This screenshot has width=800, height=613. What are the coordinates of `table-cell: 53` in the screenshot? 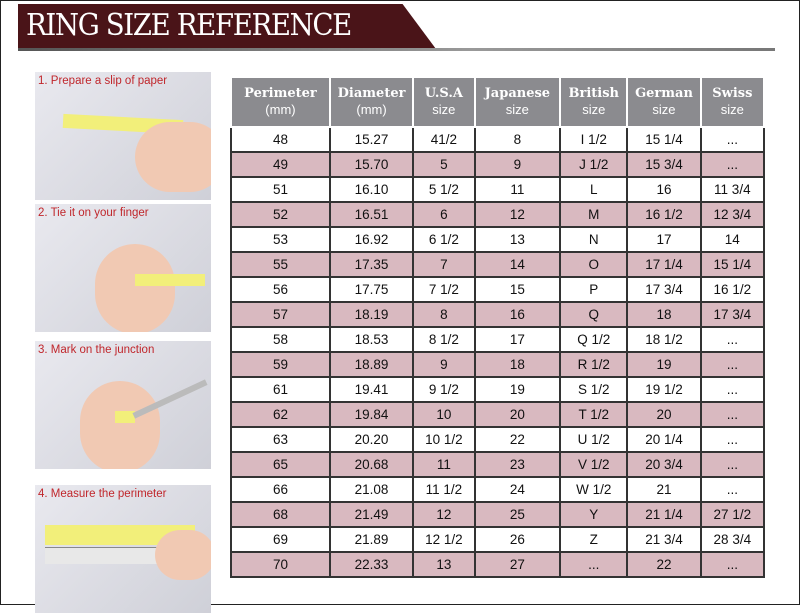 It's located at (280, 239).